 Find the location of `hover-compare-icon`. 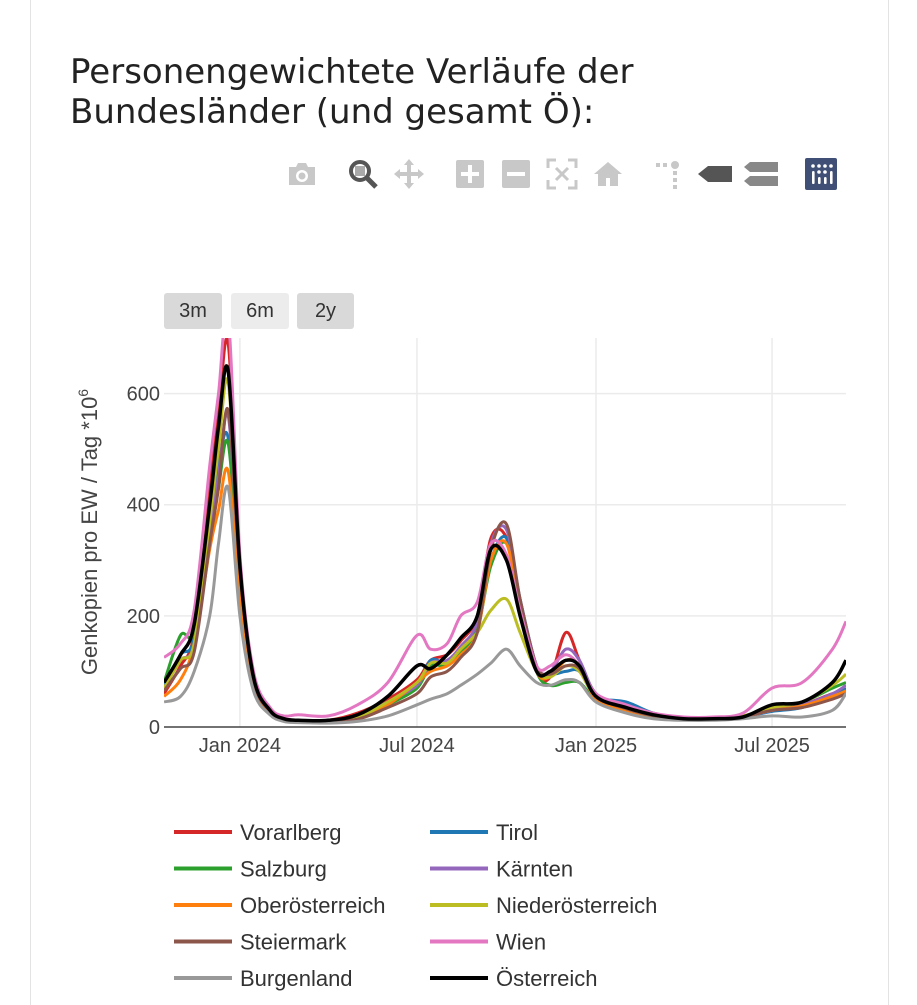

hover-compare-icon is located at coordinates (761, 174).